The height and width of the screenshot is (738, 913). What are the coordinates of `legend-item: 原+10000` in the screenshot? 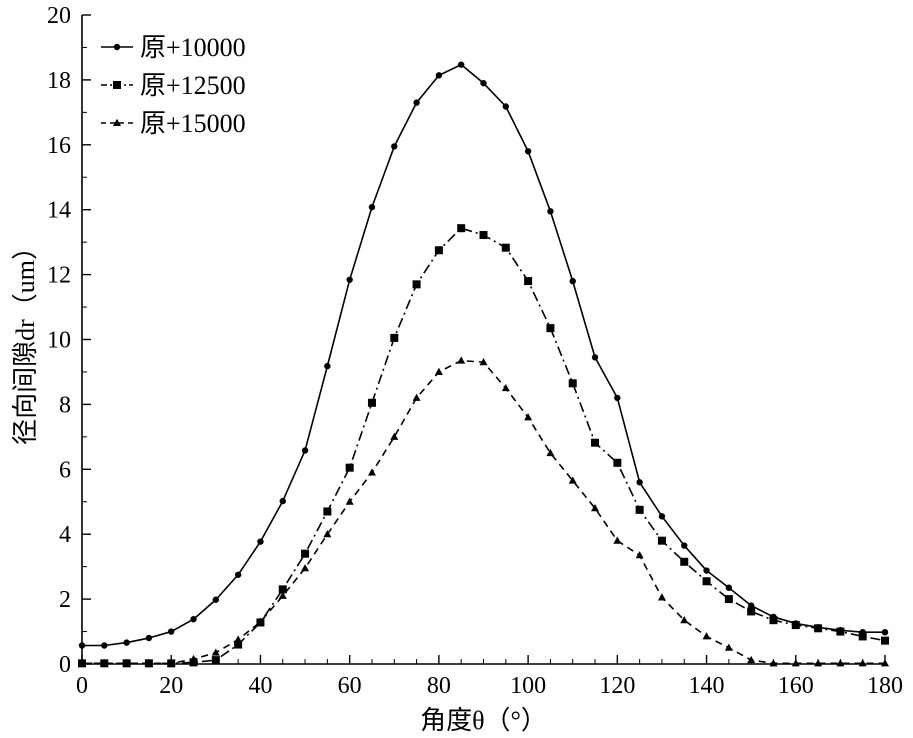 It's located at (173, 47).